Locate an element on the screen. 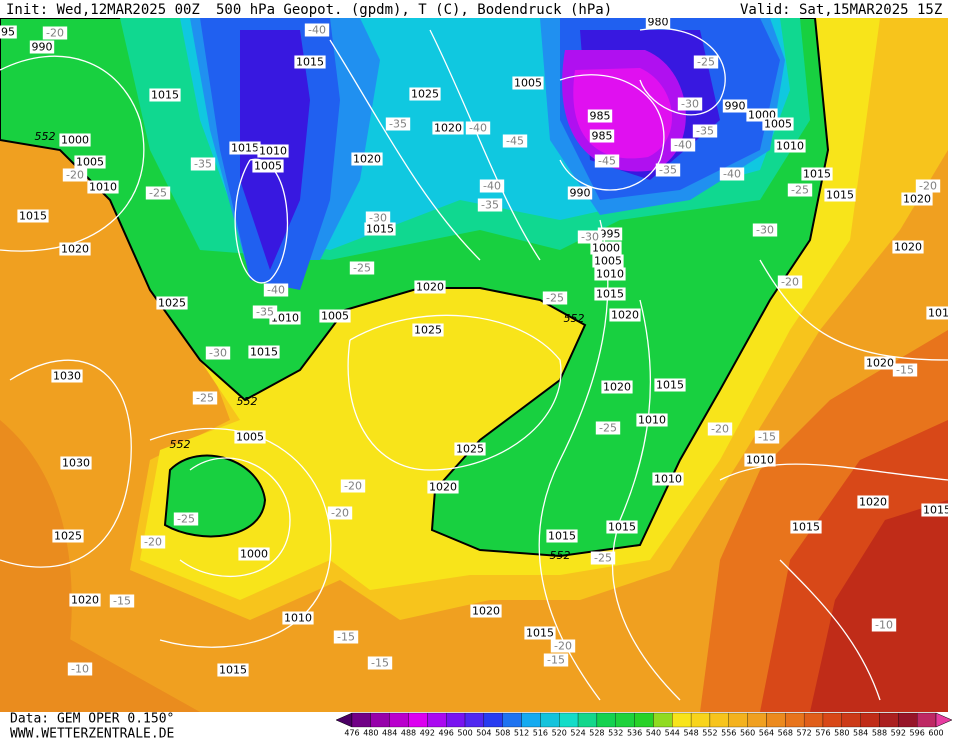  colorbar-label: 548 is located at coordinates (690, 733).